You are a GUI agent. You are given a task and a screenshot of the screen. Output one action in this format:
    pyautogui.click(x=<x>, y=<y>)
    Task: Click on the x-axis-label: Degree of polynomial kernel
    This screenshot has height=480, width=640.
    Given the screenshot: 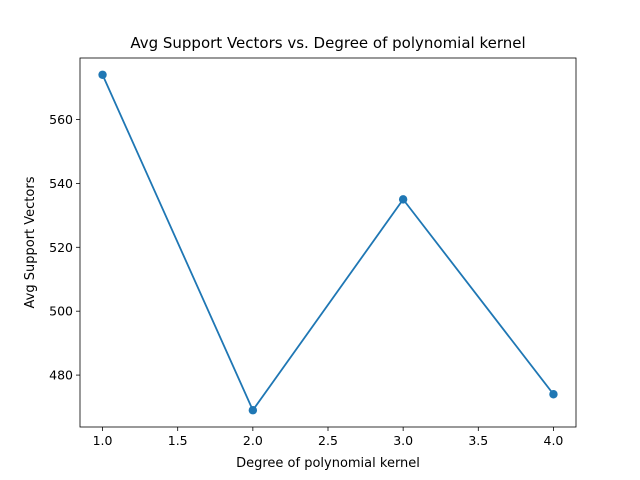 What is the action you would take?
    pyautogui.click(x=328, y=463)
    